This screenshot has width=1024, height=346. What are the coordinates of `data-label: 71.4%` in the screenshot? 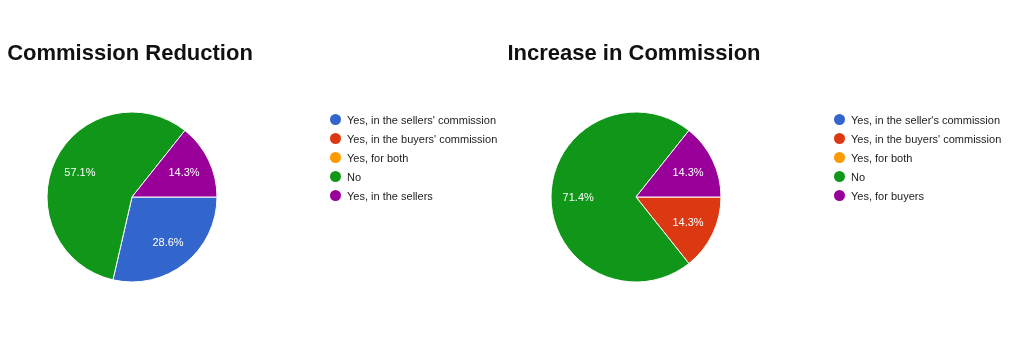 It's located at (578, 197).